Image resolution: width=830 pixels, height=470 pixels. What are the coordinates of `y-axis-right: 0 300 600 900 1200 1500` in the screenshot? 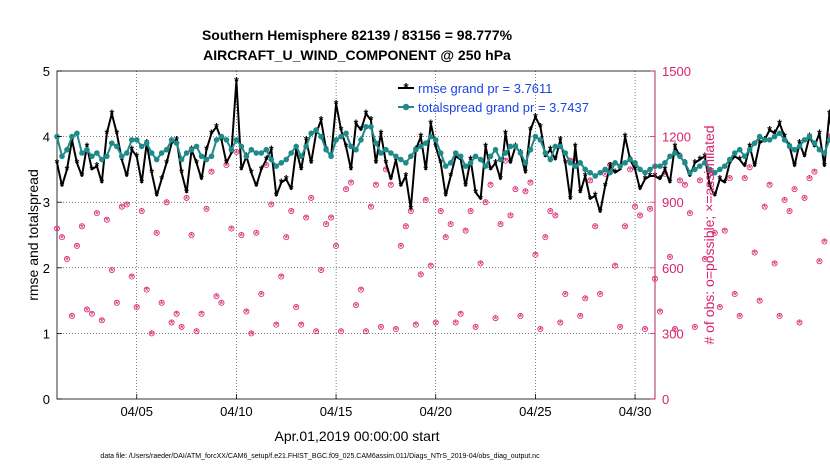 It's located at (670, 235).